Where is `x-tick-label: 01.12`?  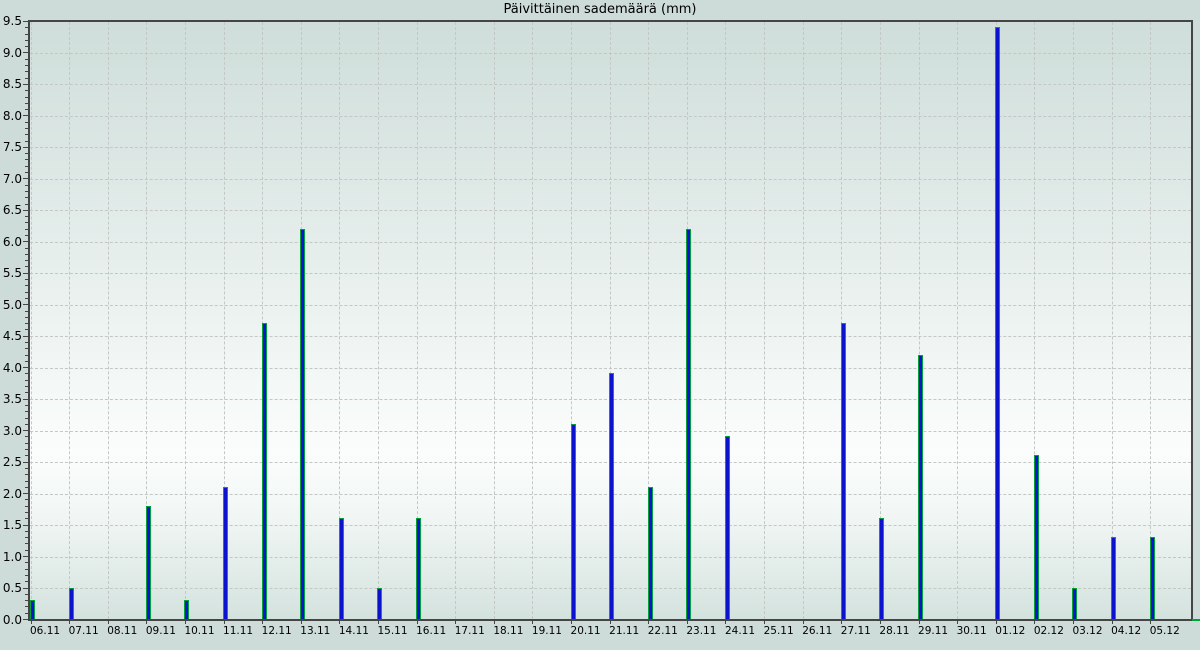 x-tick-label: 01.12 is located at coordinates (1010, 631).